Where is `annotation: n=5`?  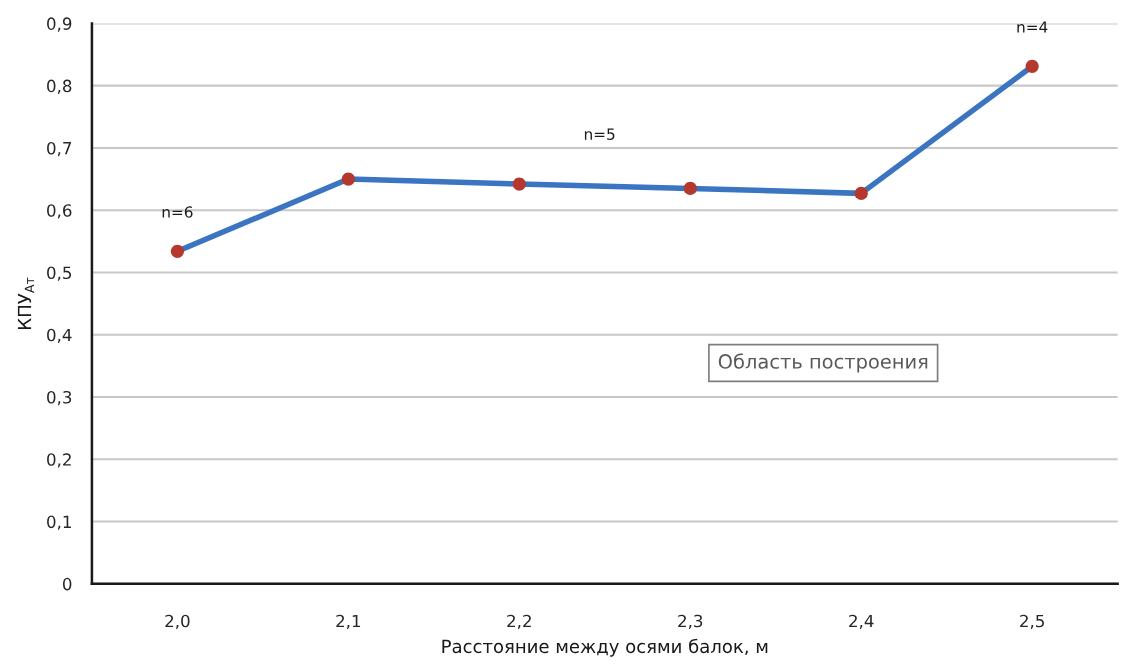
annotation: n=5 is located at coordinates (599, 134).